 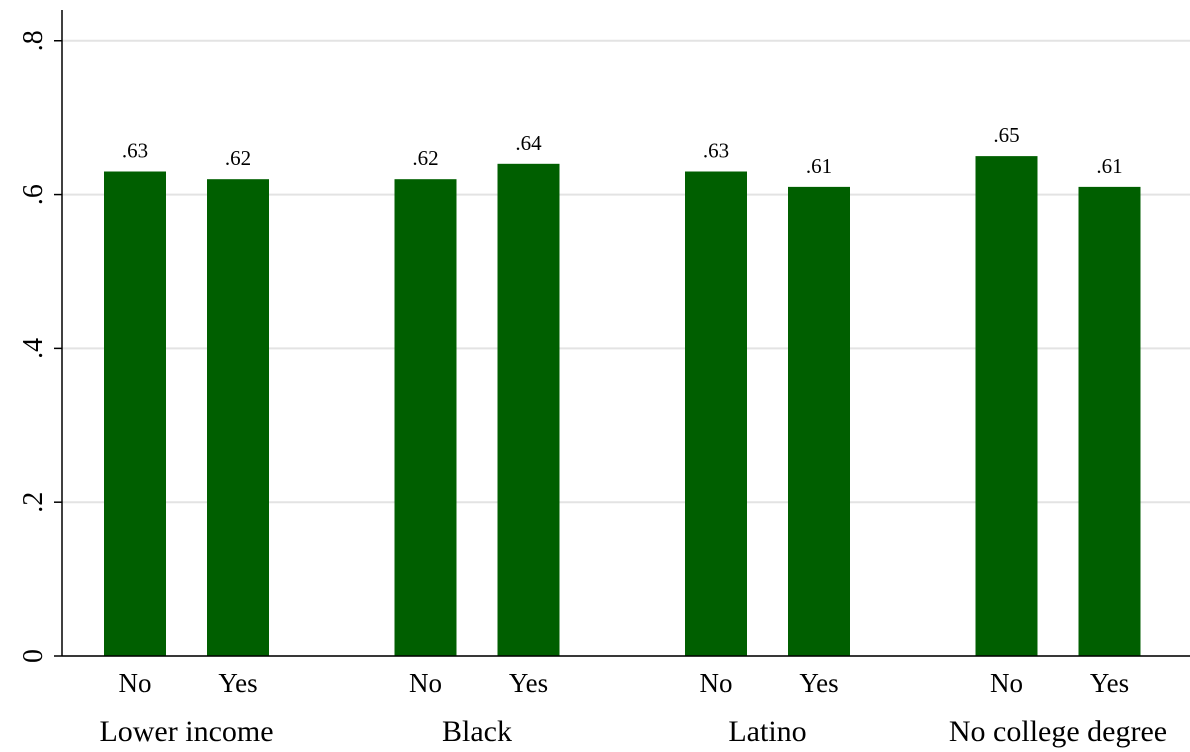 What do you see at coordinates (33, 348) in the screenshot?
I see `y-tick-label: .4` at bounding box center [33, 348].